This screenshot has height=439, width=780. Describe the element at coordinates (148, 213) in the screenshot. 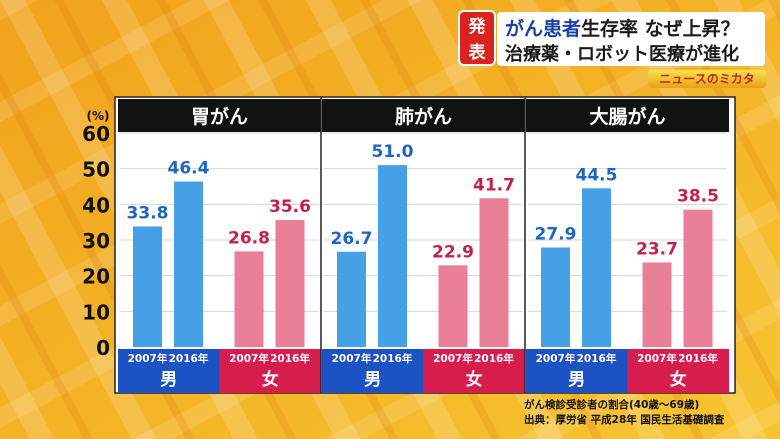

I see `bar-value-label: 33.8` at that location.